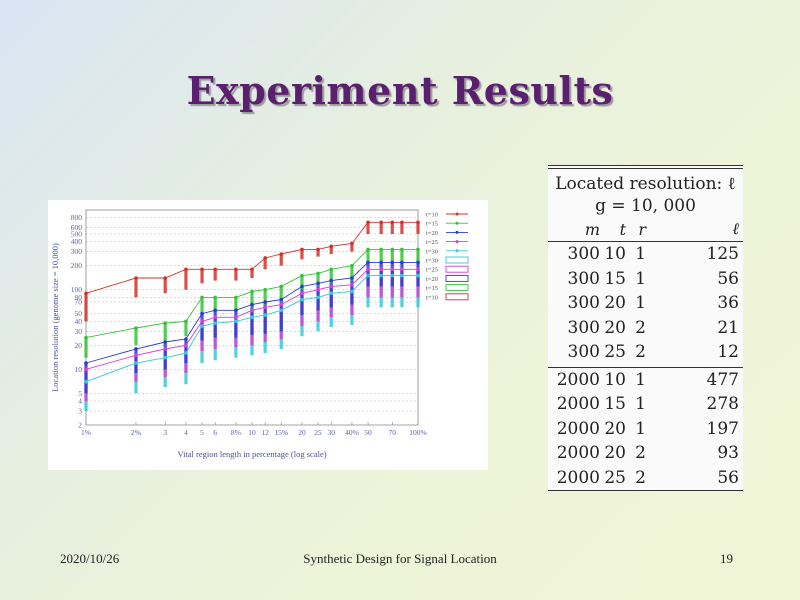  What do you see at coordinates (302, 432) in the screenshot?
I see `x-tick-label: 20` at bounding box center [302, 432].